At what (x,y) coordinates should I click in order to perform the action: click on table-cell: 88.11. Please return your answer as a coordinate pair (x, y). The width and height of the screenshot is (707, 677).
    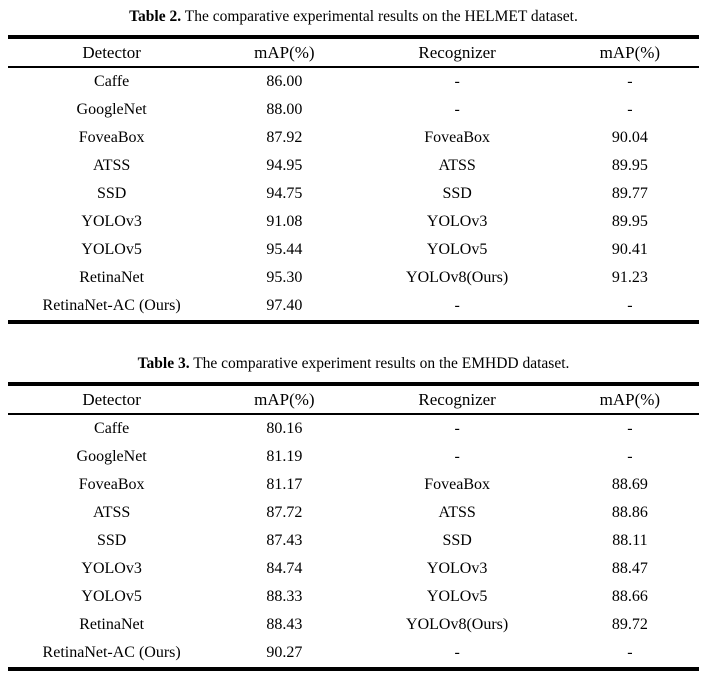
    Looking at the image, I should click on (630, 540).